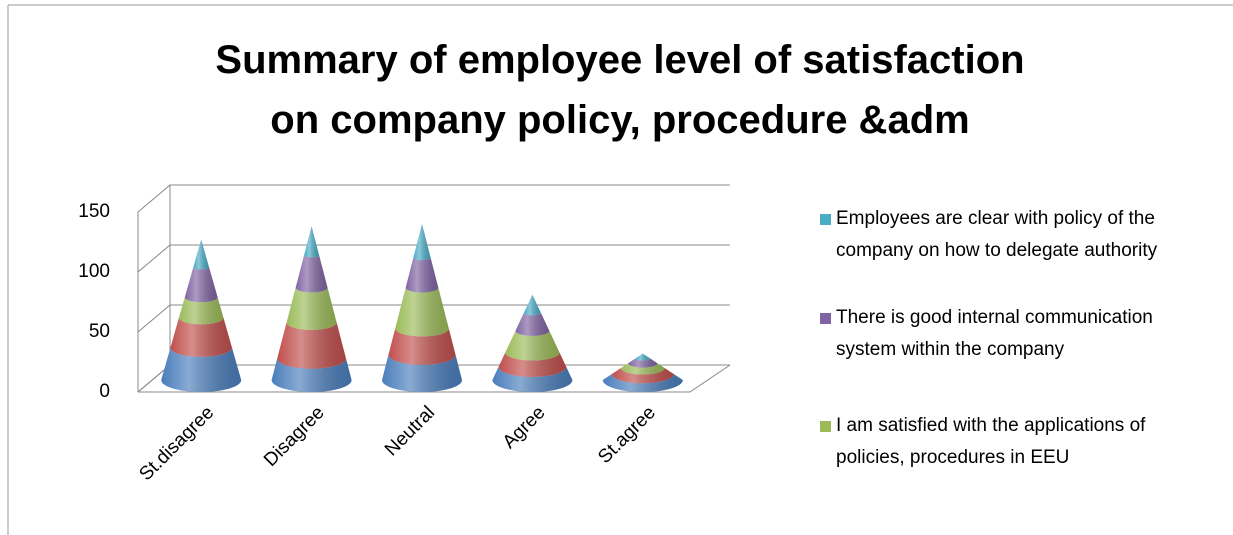  What do you see at coordinates (627, 435) in the screenshot?
I see `x-tick-label: St.agree` at bounding box center [627, 435].